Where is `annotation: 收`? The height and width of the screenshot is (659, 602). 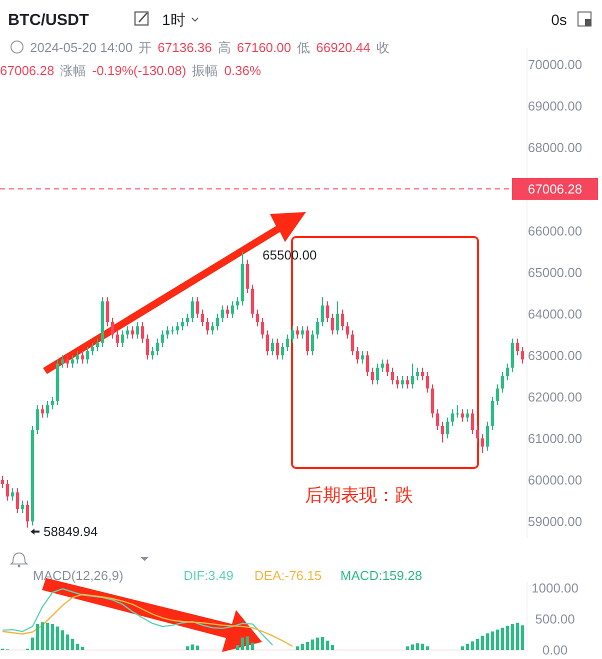
annotation: 收 is located at coordinates (383, 47).